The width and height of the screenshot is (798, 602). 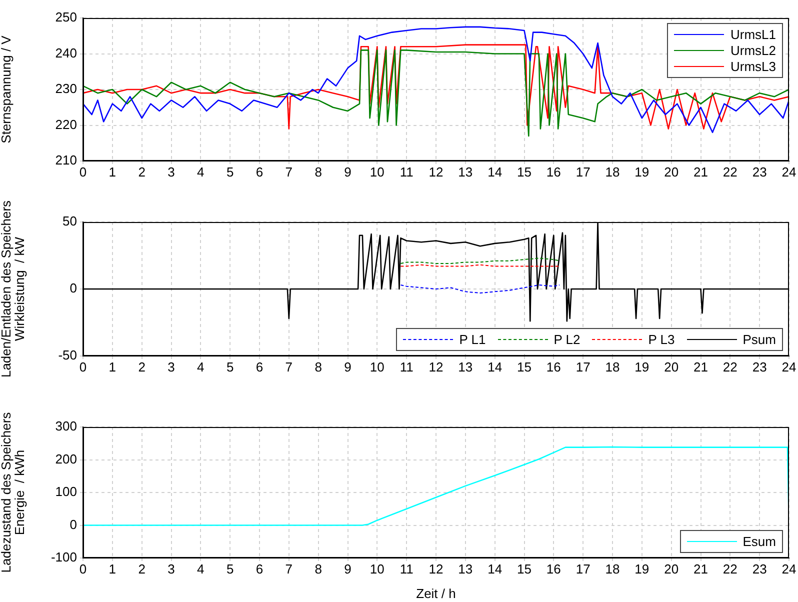 I want to click on y-axis-title: Ladezustand des Speichers Energie / kWh, so click(x=14, y=492).